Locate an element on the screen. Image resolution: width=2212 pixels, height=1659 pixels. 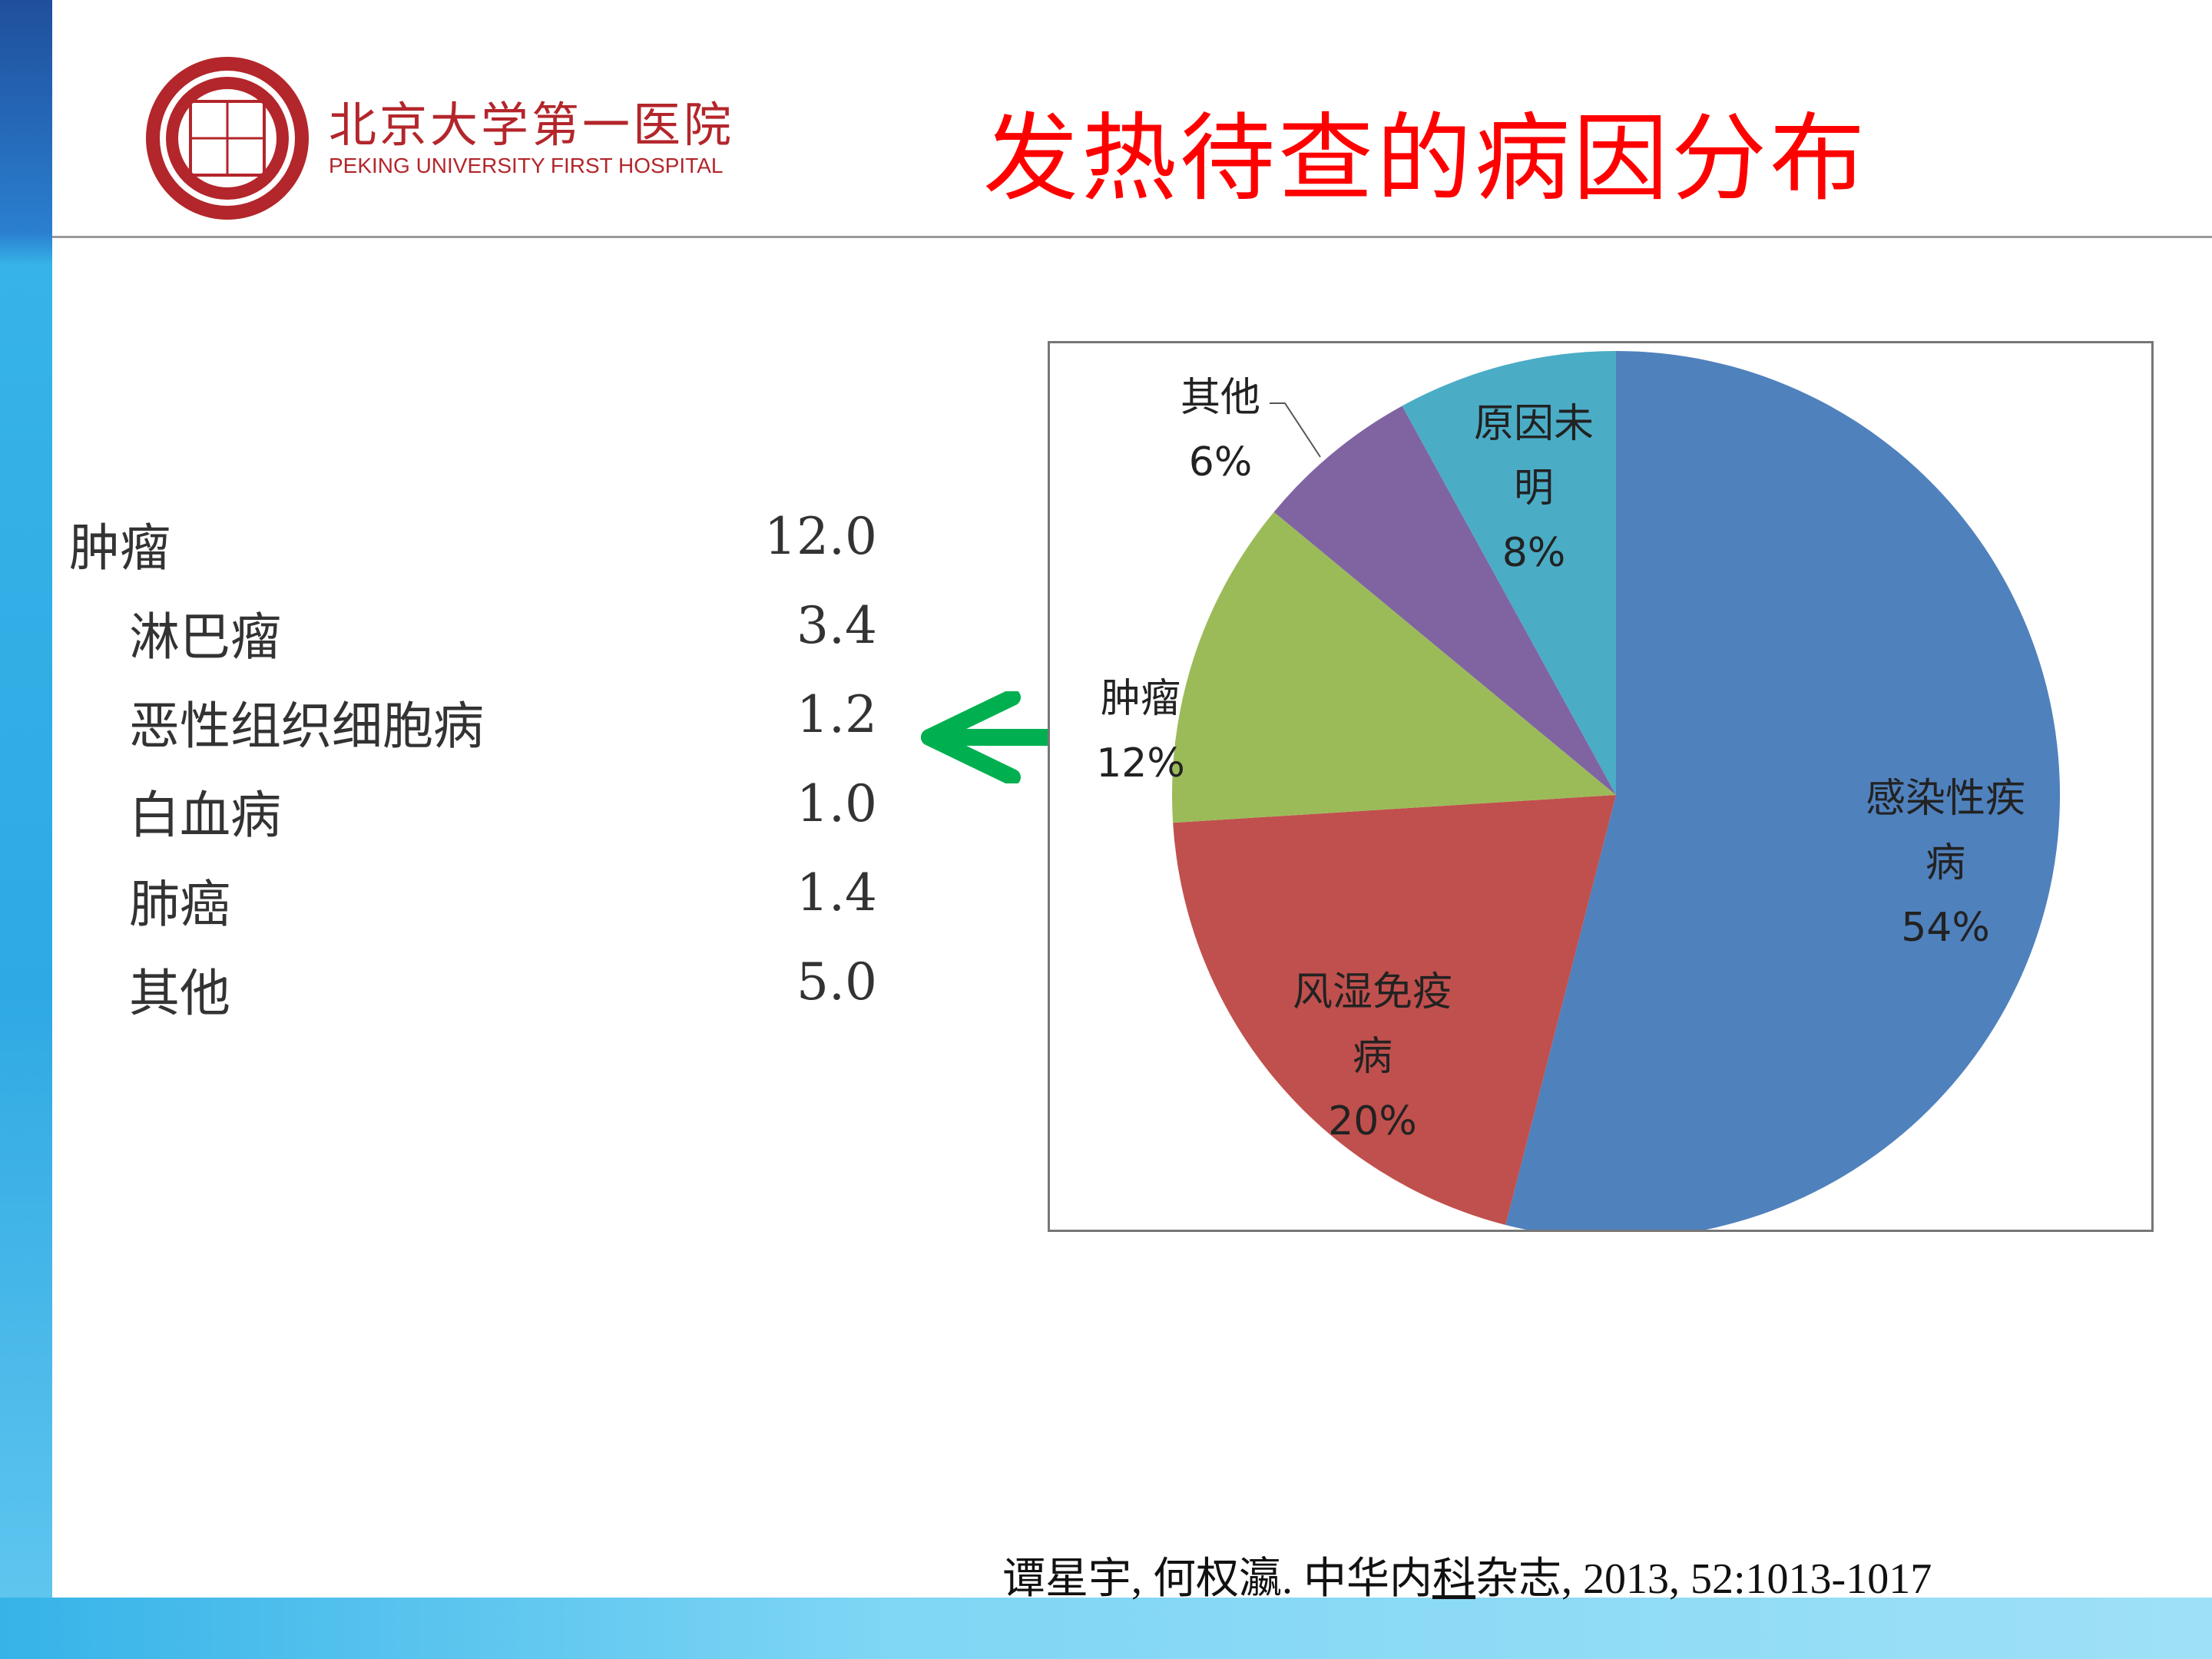
citation-text: 谭星宇, 何权瀛. 中华内 is located at coordinates (1217, 1579).